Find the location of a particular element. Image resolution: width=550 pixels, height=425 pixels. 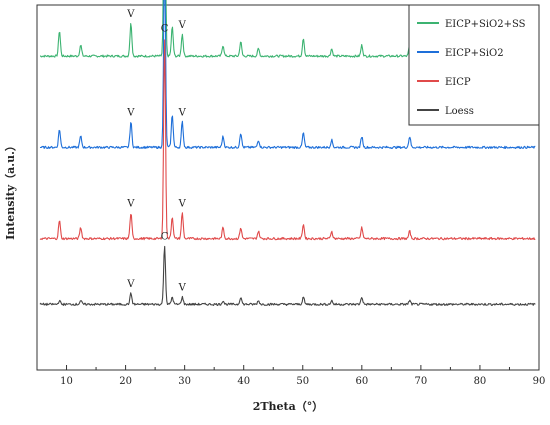

peak-label-c-2-0: C is located at coordinates (165, 29).